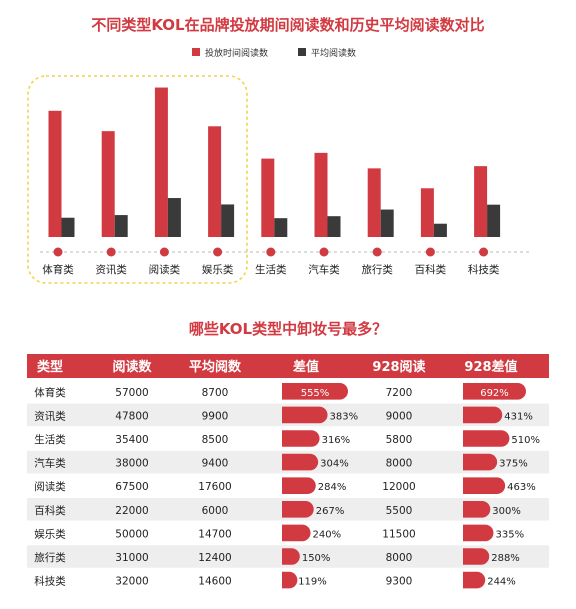  Describe the element at coordinates (327, 534) in the screenshot. I see `cell-diff: 240%` at that location.